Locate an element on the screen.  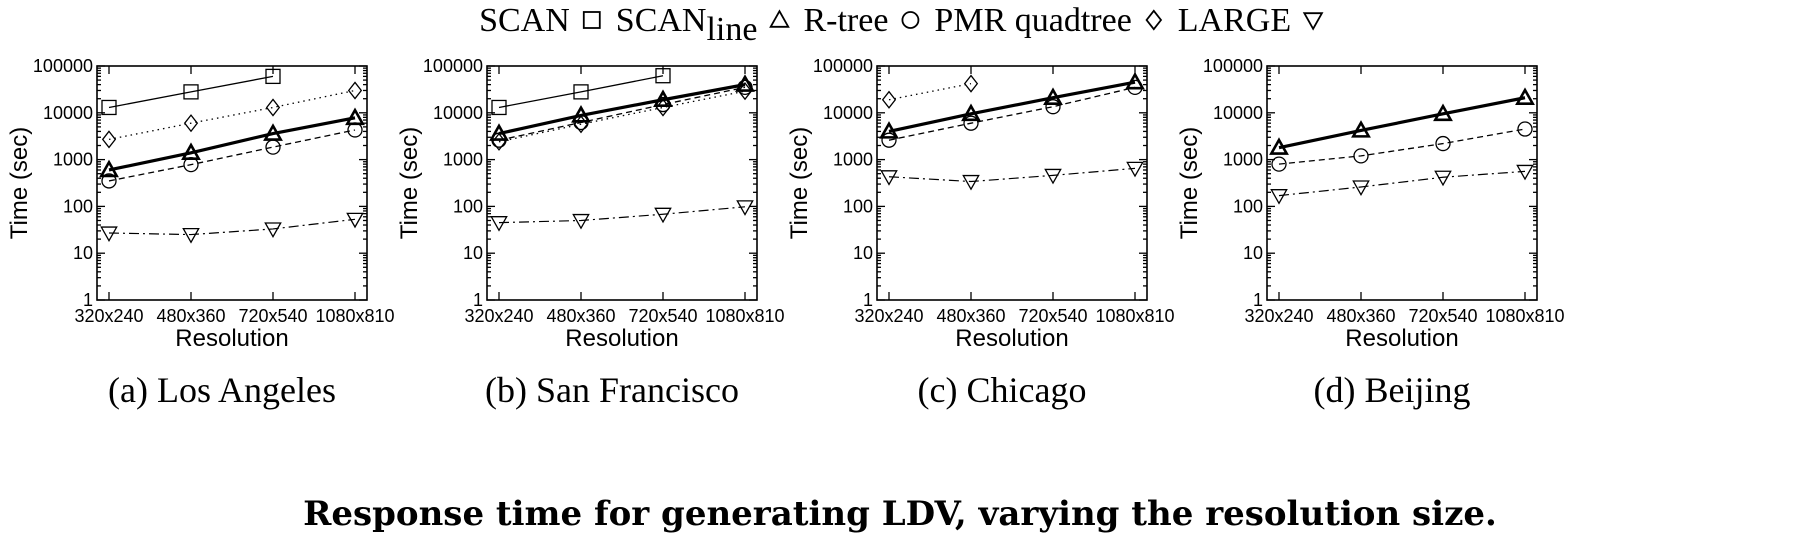
panel-caption: (b) San Francisco is located at coordinates (612, 390).